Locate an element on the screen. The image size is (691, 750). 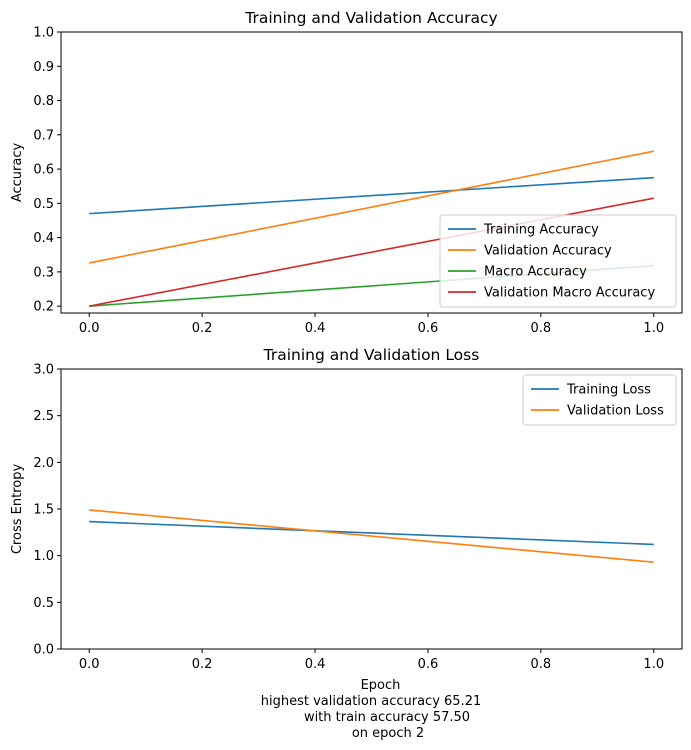
y-tick-label: 0.7 is located at coordinates (43, 135).